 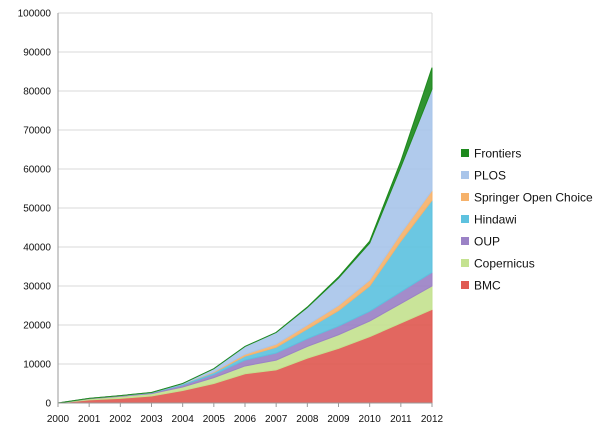 I want to click on legend-item-oup: OUP, so click(x=480, y=242).